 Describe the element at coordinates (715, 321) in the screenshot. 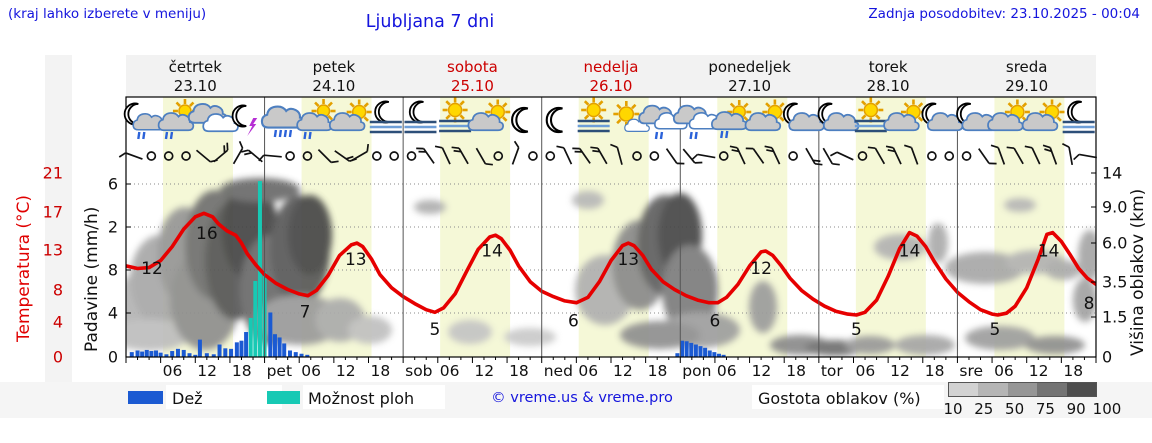

I see `temperature-value-label: 6` at that location.